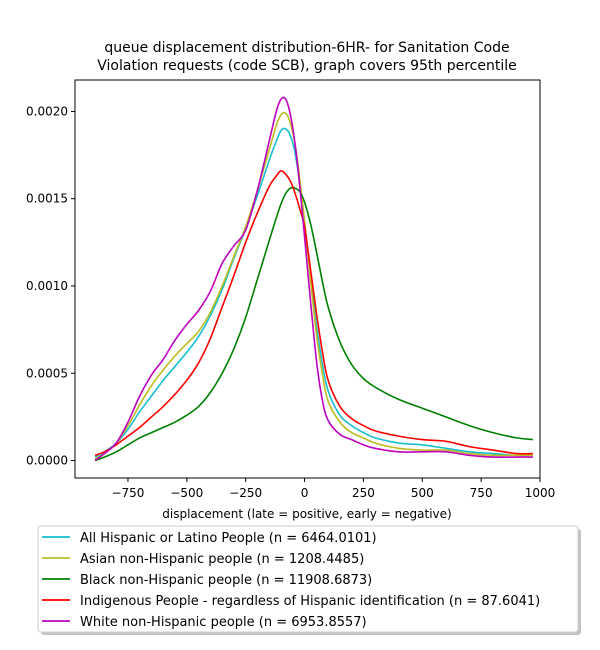 The width and height of the screenshot is (600, 650). I want to click on x-tick-label: 0, so click(305, 493).